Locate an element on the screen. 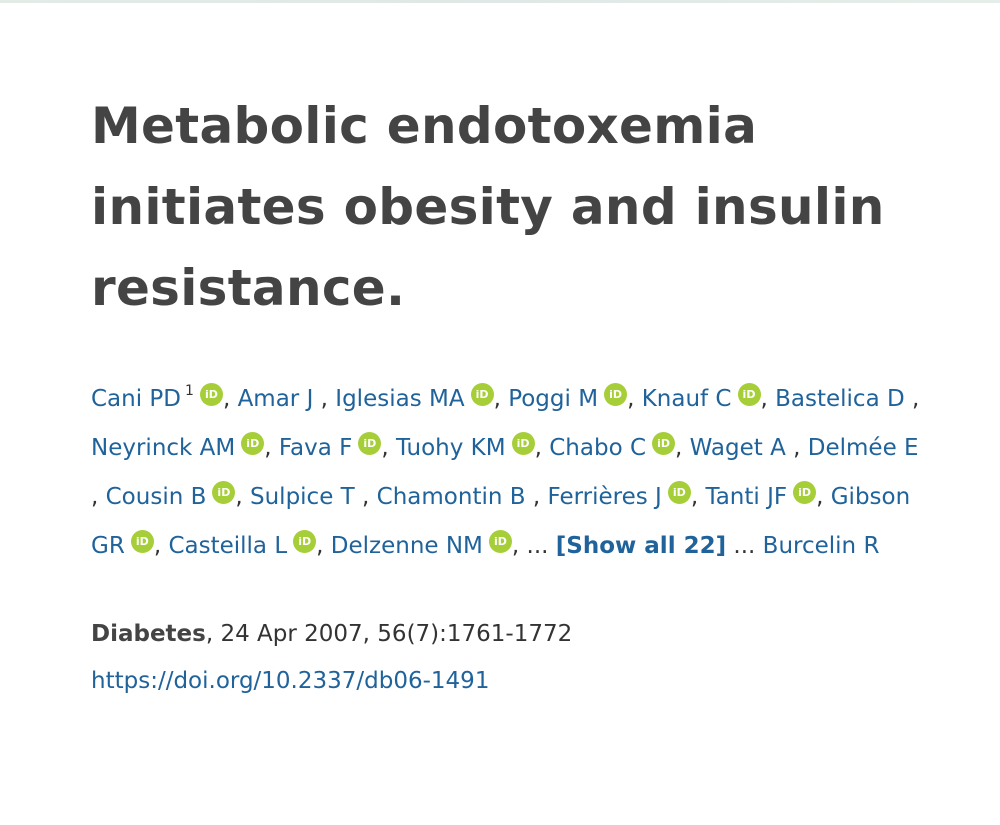 The height and width of the screenshot is (825, 1000). author-link: Waget A is located at coordinates (737, 448).